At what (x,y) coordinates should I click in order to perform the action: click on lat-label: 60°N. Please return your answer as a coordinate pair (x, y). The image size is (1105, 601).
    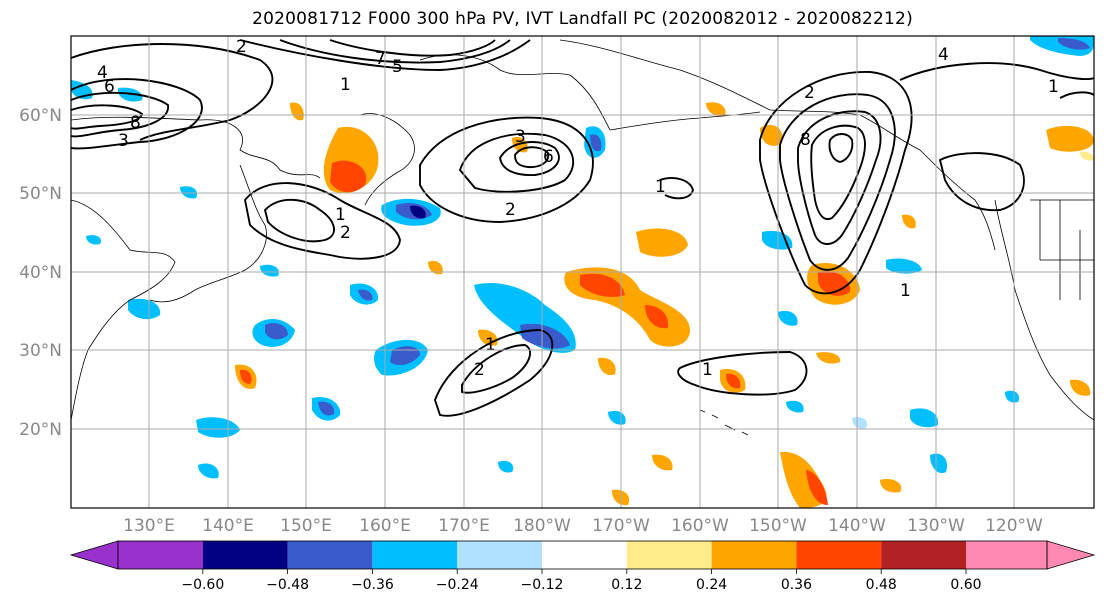
    Looking at the image, I should click on (40, 116).